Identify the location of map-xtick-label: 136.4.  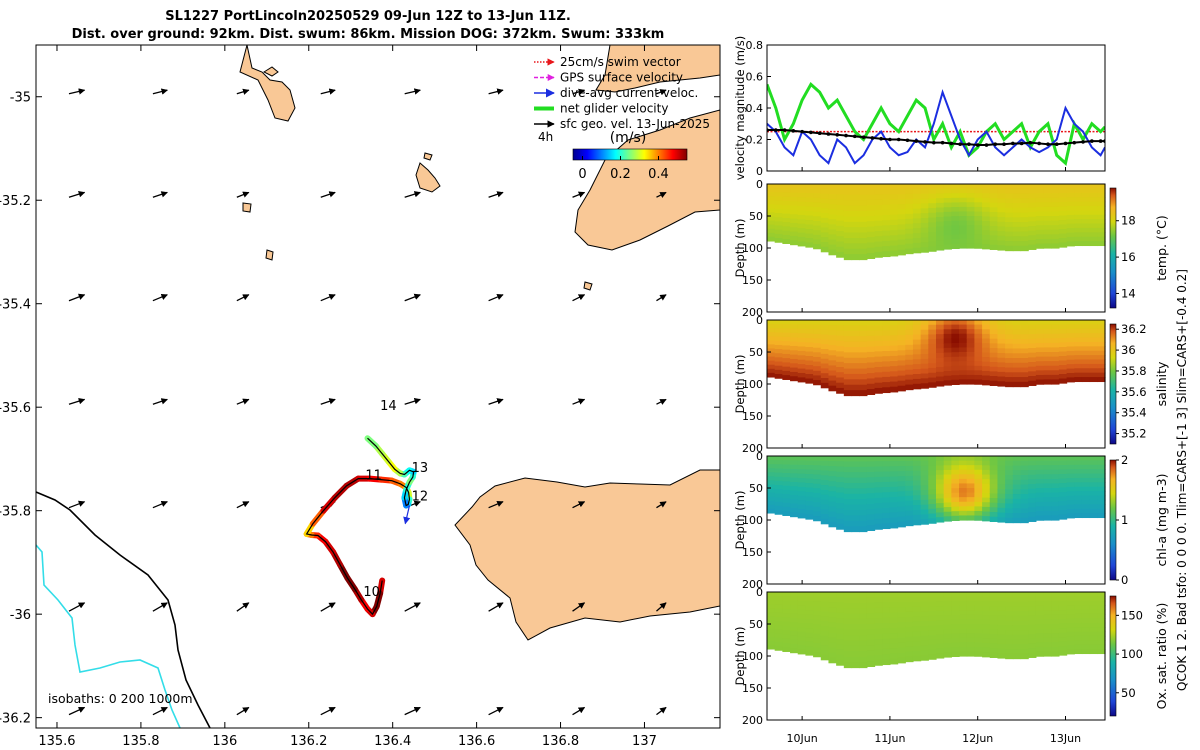
(392, 741).